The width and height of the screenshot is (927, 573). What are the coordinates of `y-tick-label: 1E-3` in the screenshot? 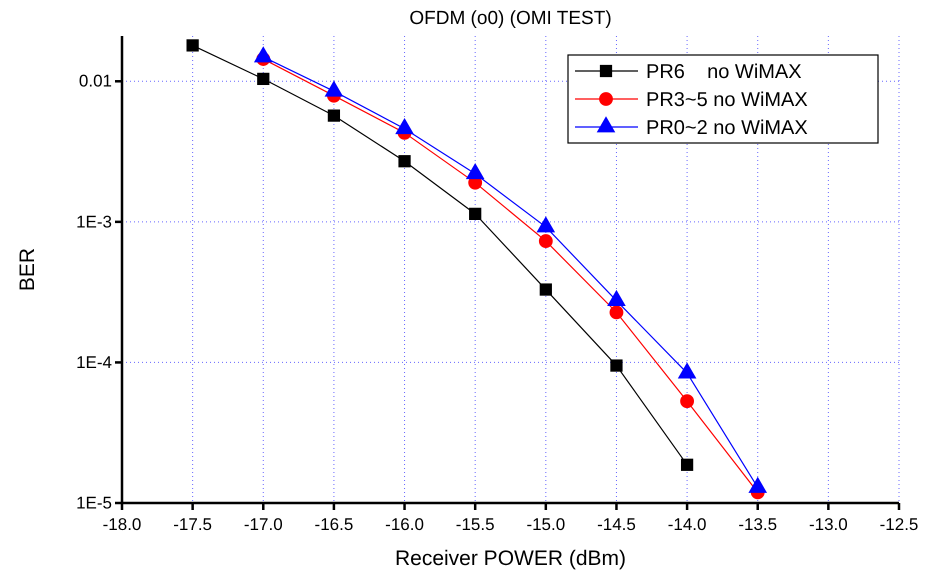 It's located at (94, 222).